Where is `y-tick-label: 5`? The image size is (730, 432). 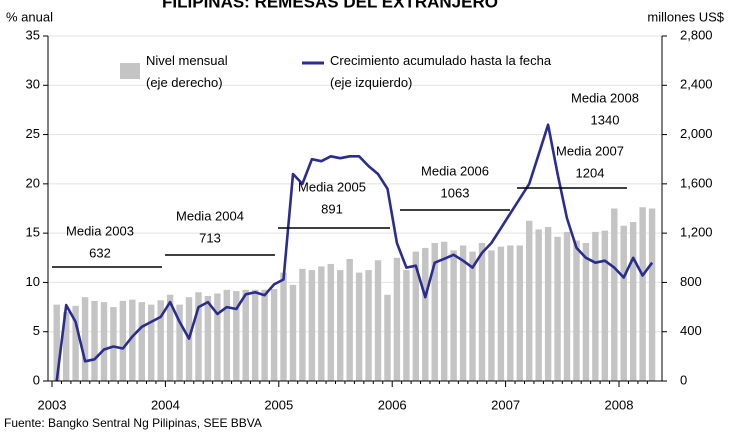
y-tick-label: 5 is located at coordinates (36, 330).